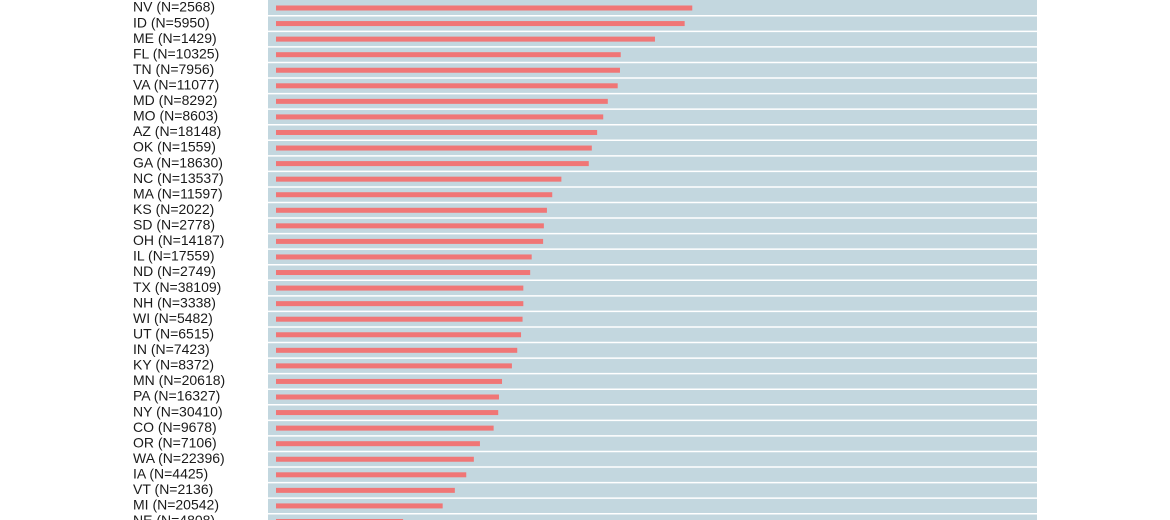 Image resolution: width=1170 pixels, height=520 pixels. I want to click on y-tick-label: OH (N=14187), so click(178, 240).